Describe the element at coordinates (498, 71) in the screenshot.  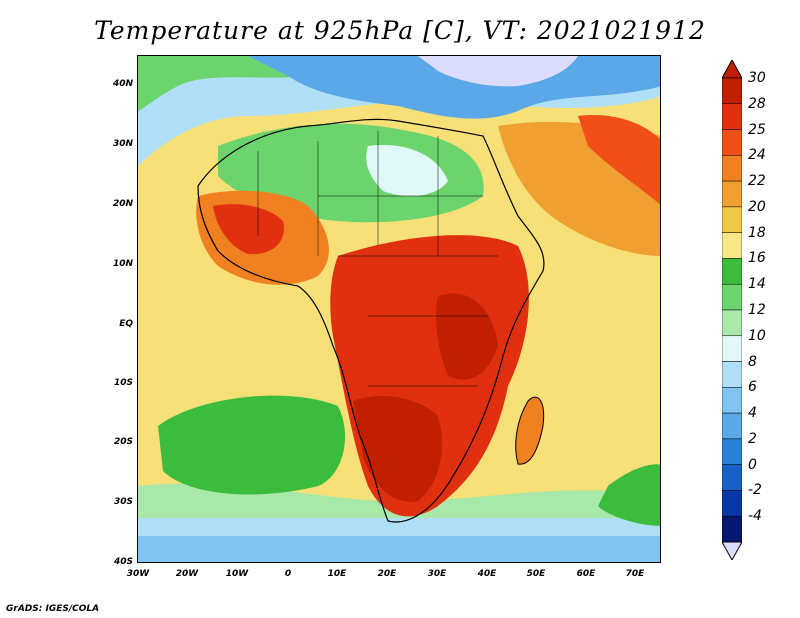
I see `europe-coldest` at that location.